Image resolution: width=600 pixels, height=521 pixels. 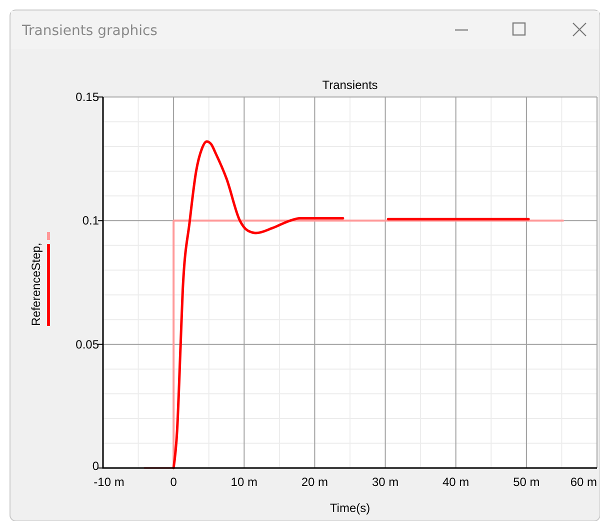 What do you see at coordinates (350, 508) in the screenshot?
I see `x-axis-title: Time(s)` at bounding box center [350, 508].